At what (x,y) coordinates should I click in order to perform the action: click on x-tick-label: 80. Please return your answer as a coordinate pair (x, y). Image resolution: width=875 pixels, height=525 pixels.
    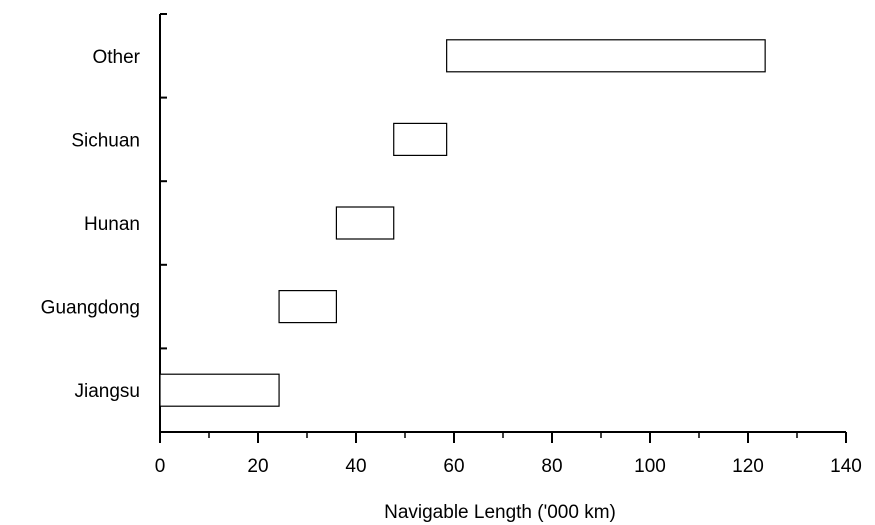
    Looking at the image, I should click on (551, 466).